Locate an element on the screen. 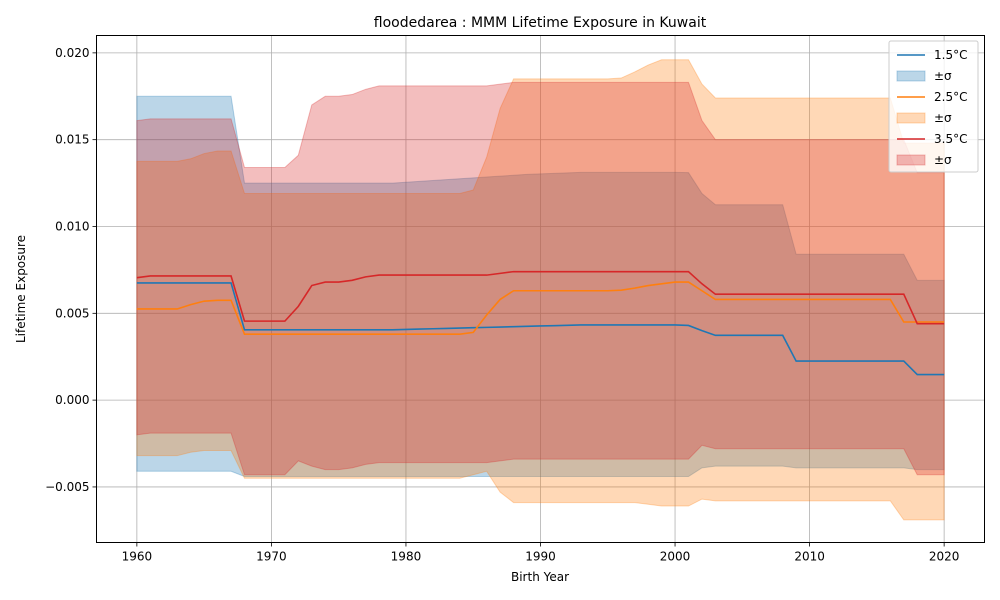 Image resolution: width=1000 pixels, height=600 pixels. y-tick-label: −0.005 is located at coordinates (67, 487).